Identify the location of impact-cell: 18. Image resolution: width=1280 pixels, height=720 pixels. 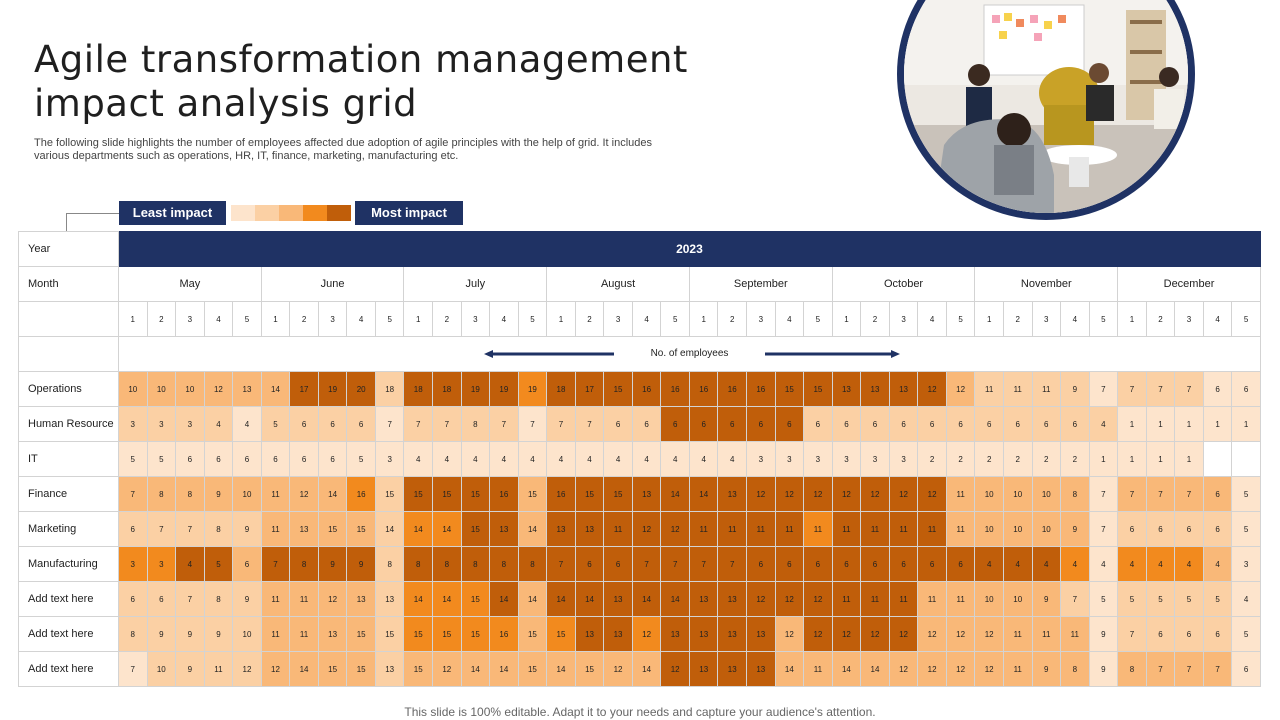
(418, 389).